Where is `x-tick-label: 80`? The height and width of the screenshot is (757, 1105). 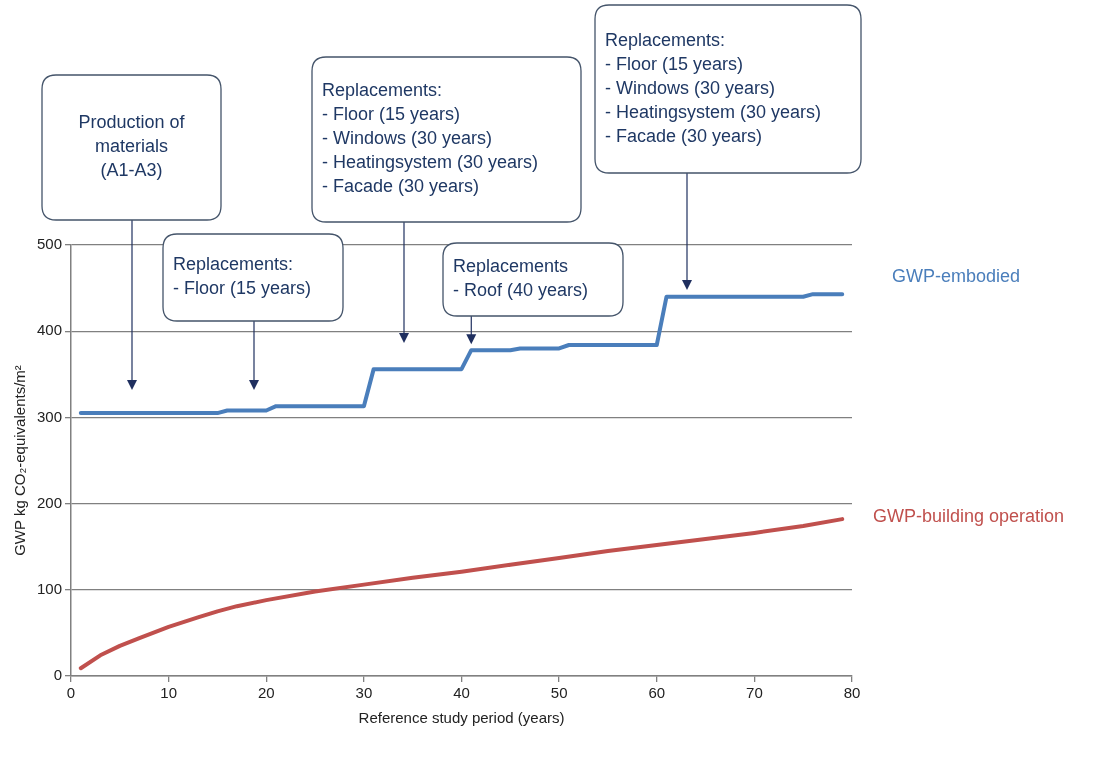 x-tick-label: 80 is located at coordinates (852, 693).